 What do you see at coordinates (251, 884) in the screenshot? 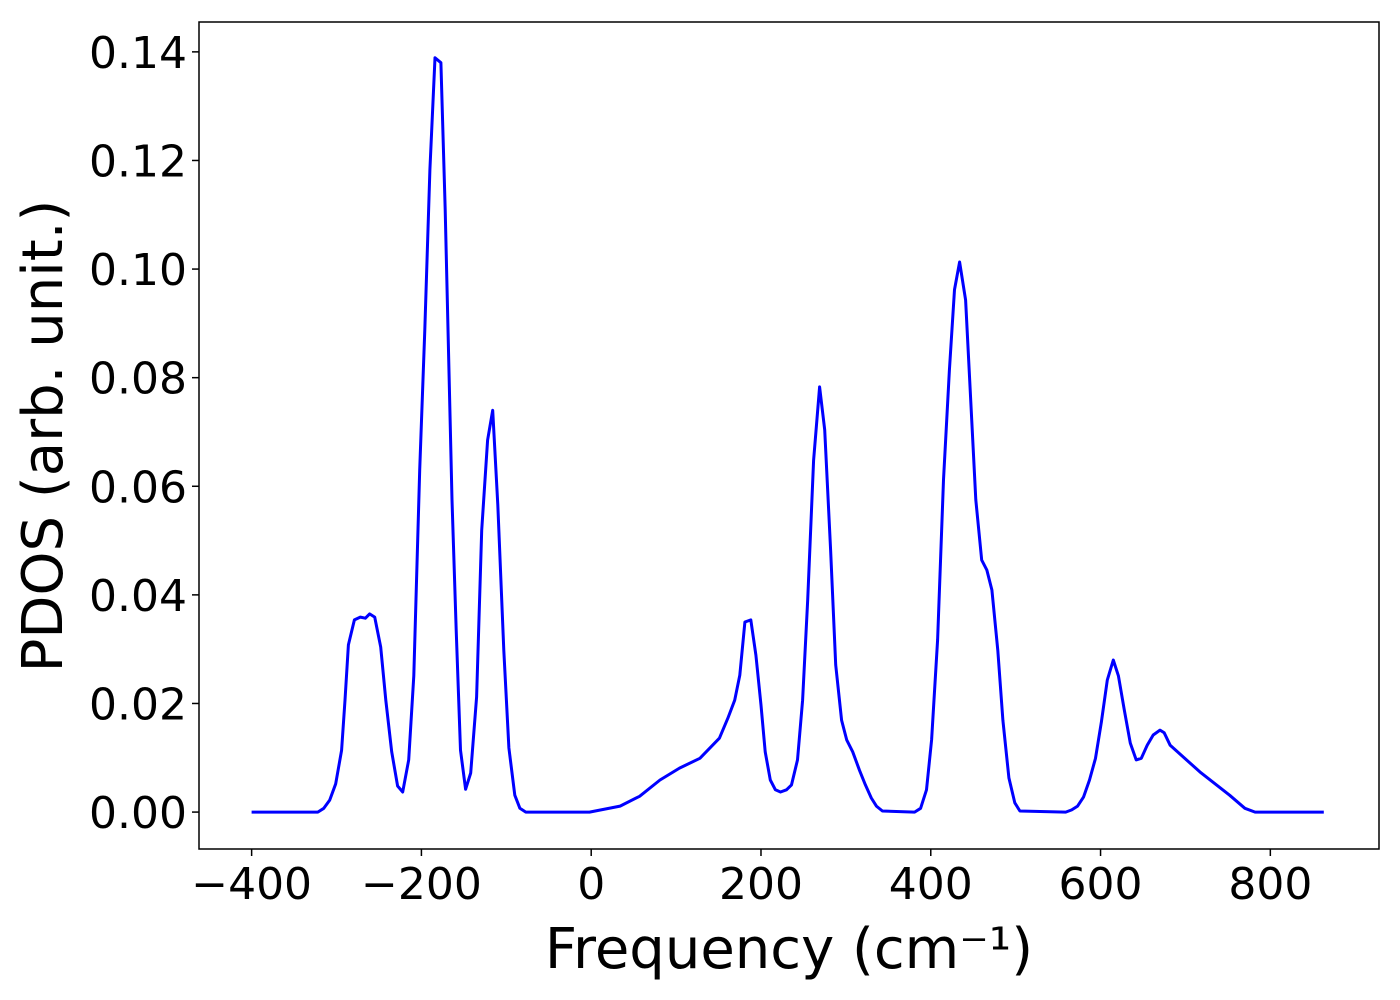
I see `x-tick-label: −400` at bounding box center [251, 884].